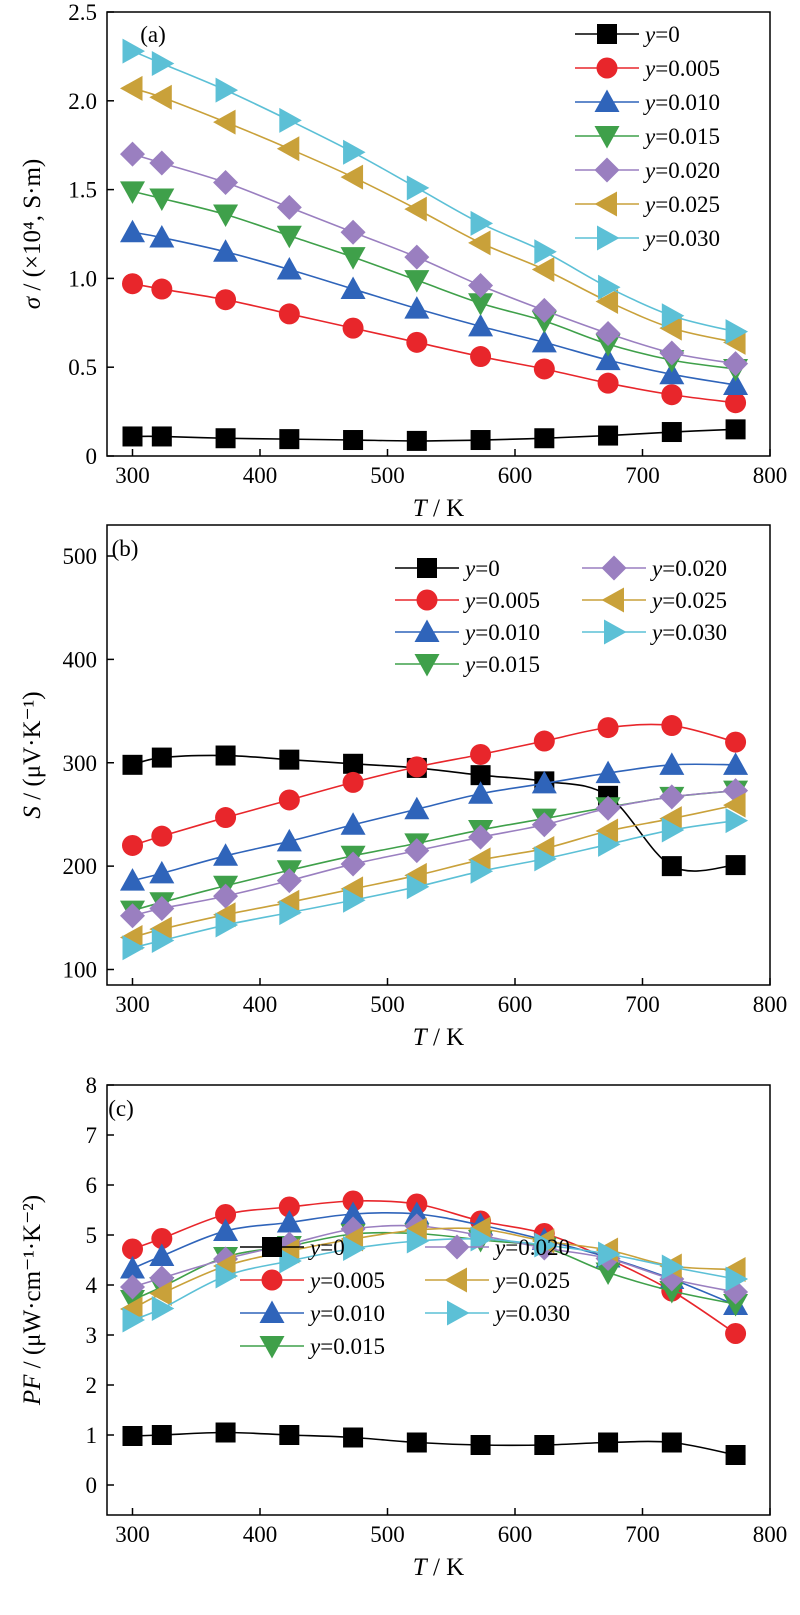 Image resolution: width=800 pixels, height=1615 pixels. I want to click on legend-entry: y=0.015, so click(647, 136).